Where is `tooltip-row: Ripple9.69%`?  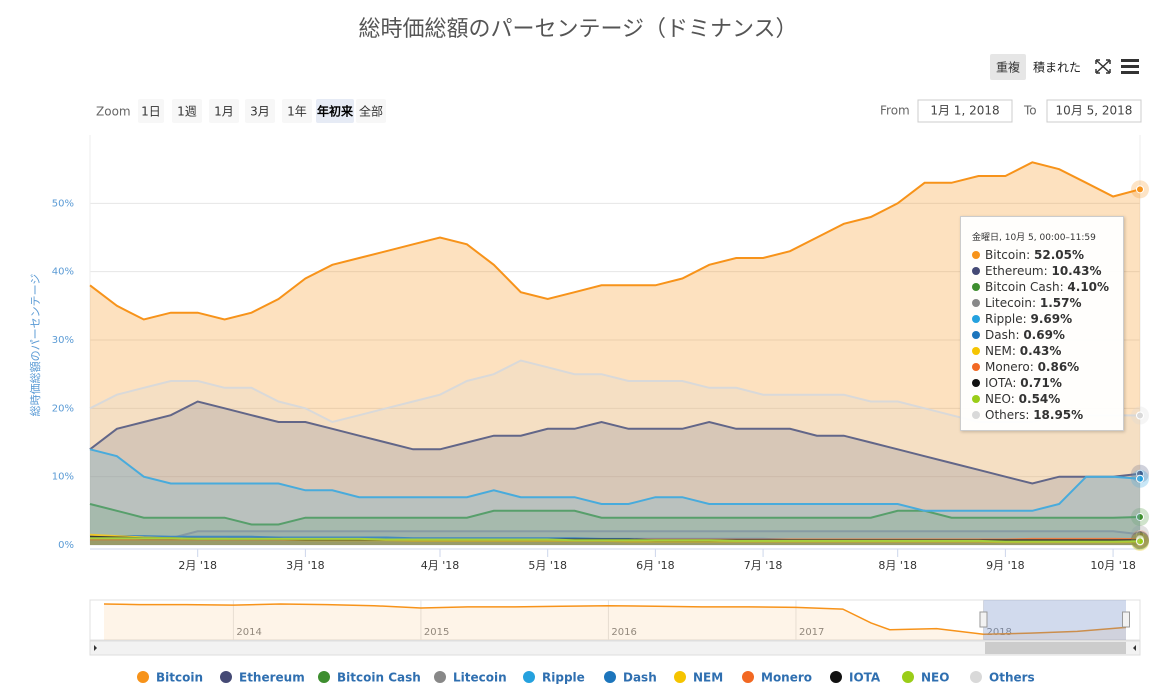 tooltip-row: Ripple9.69% is located at coordinates (1047, 319).